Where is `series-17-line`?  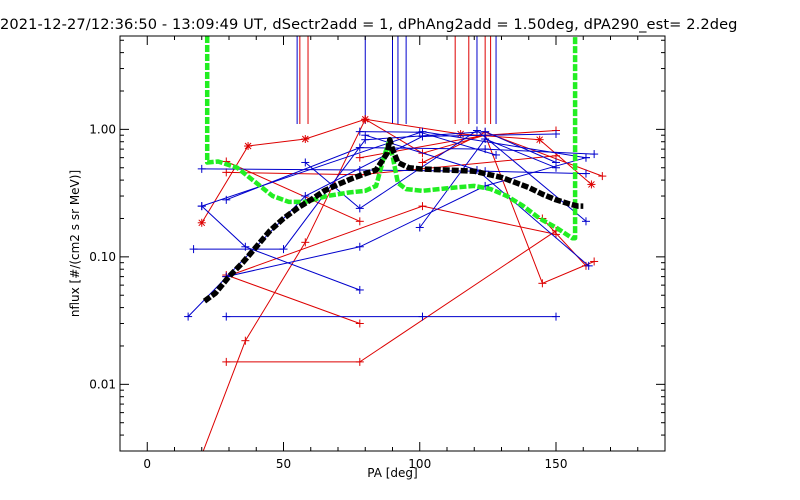 series-17-line is located at coordinates (410, 174).